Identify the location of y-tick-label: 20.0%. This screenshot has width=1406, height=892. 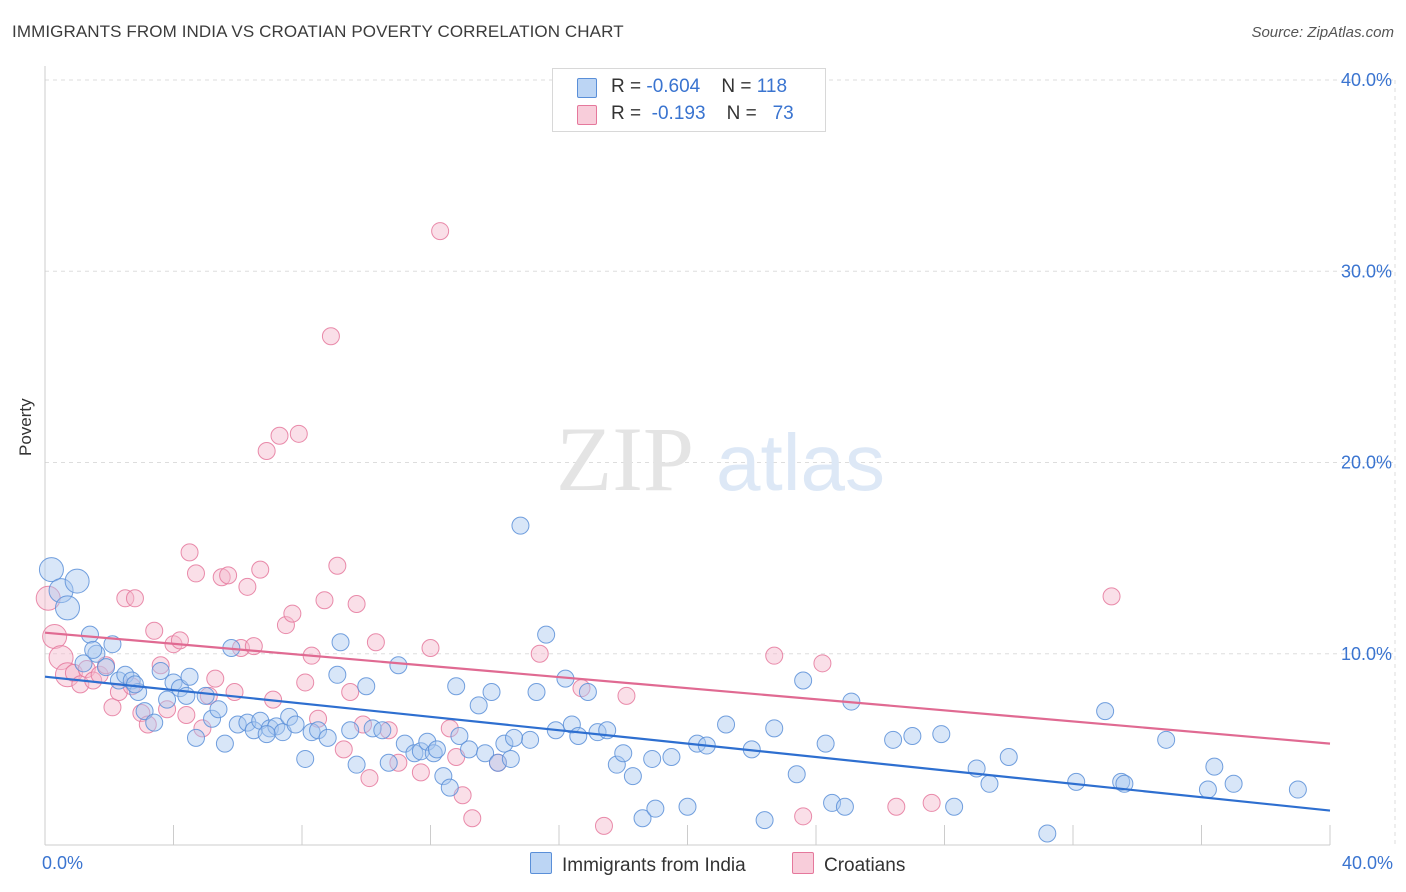
(1366, 463).